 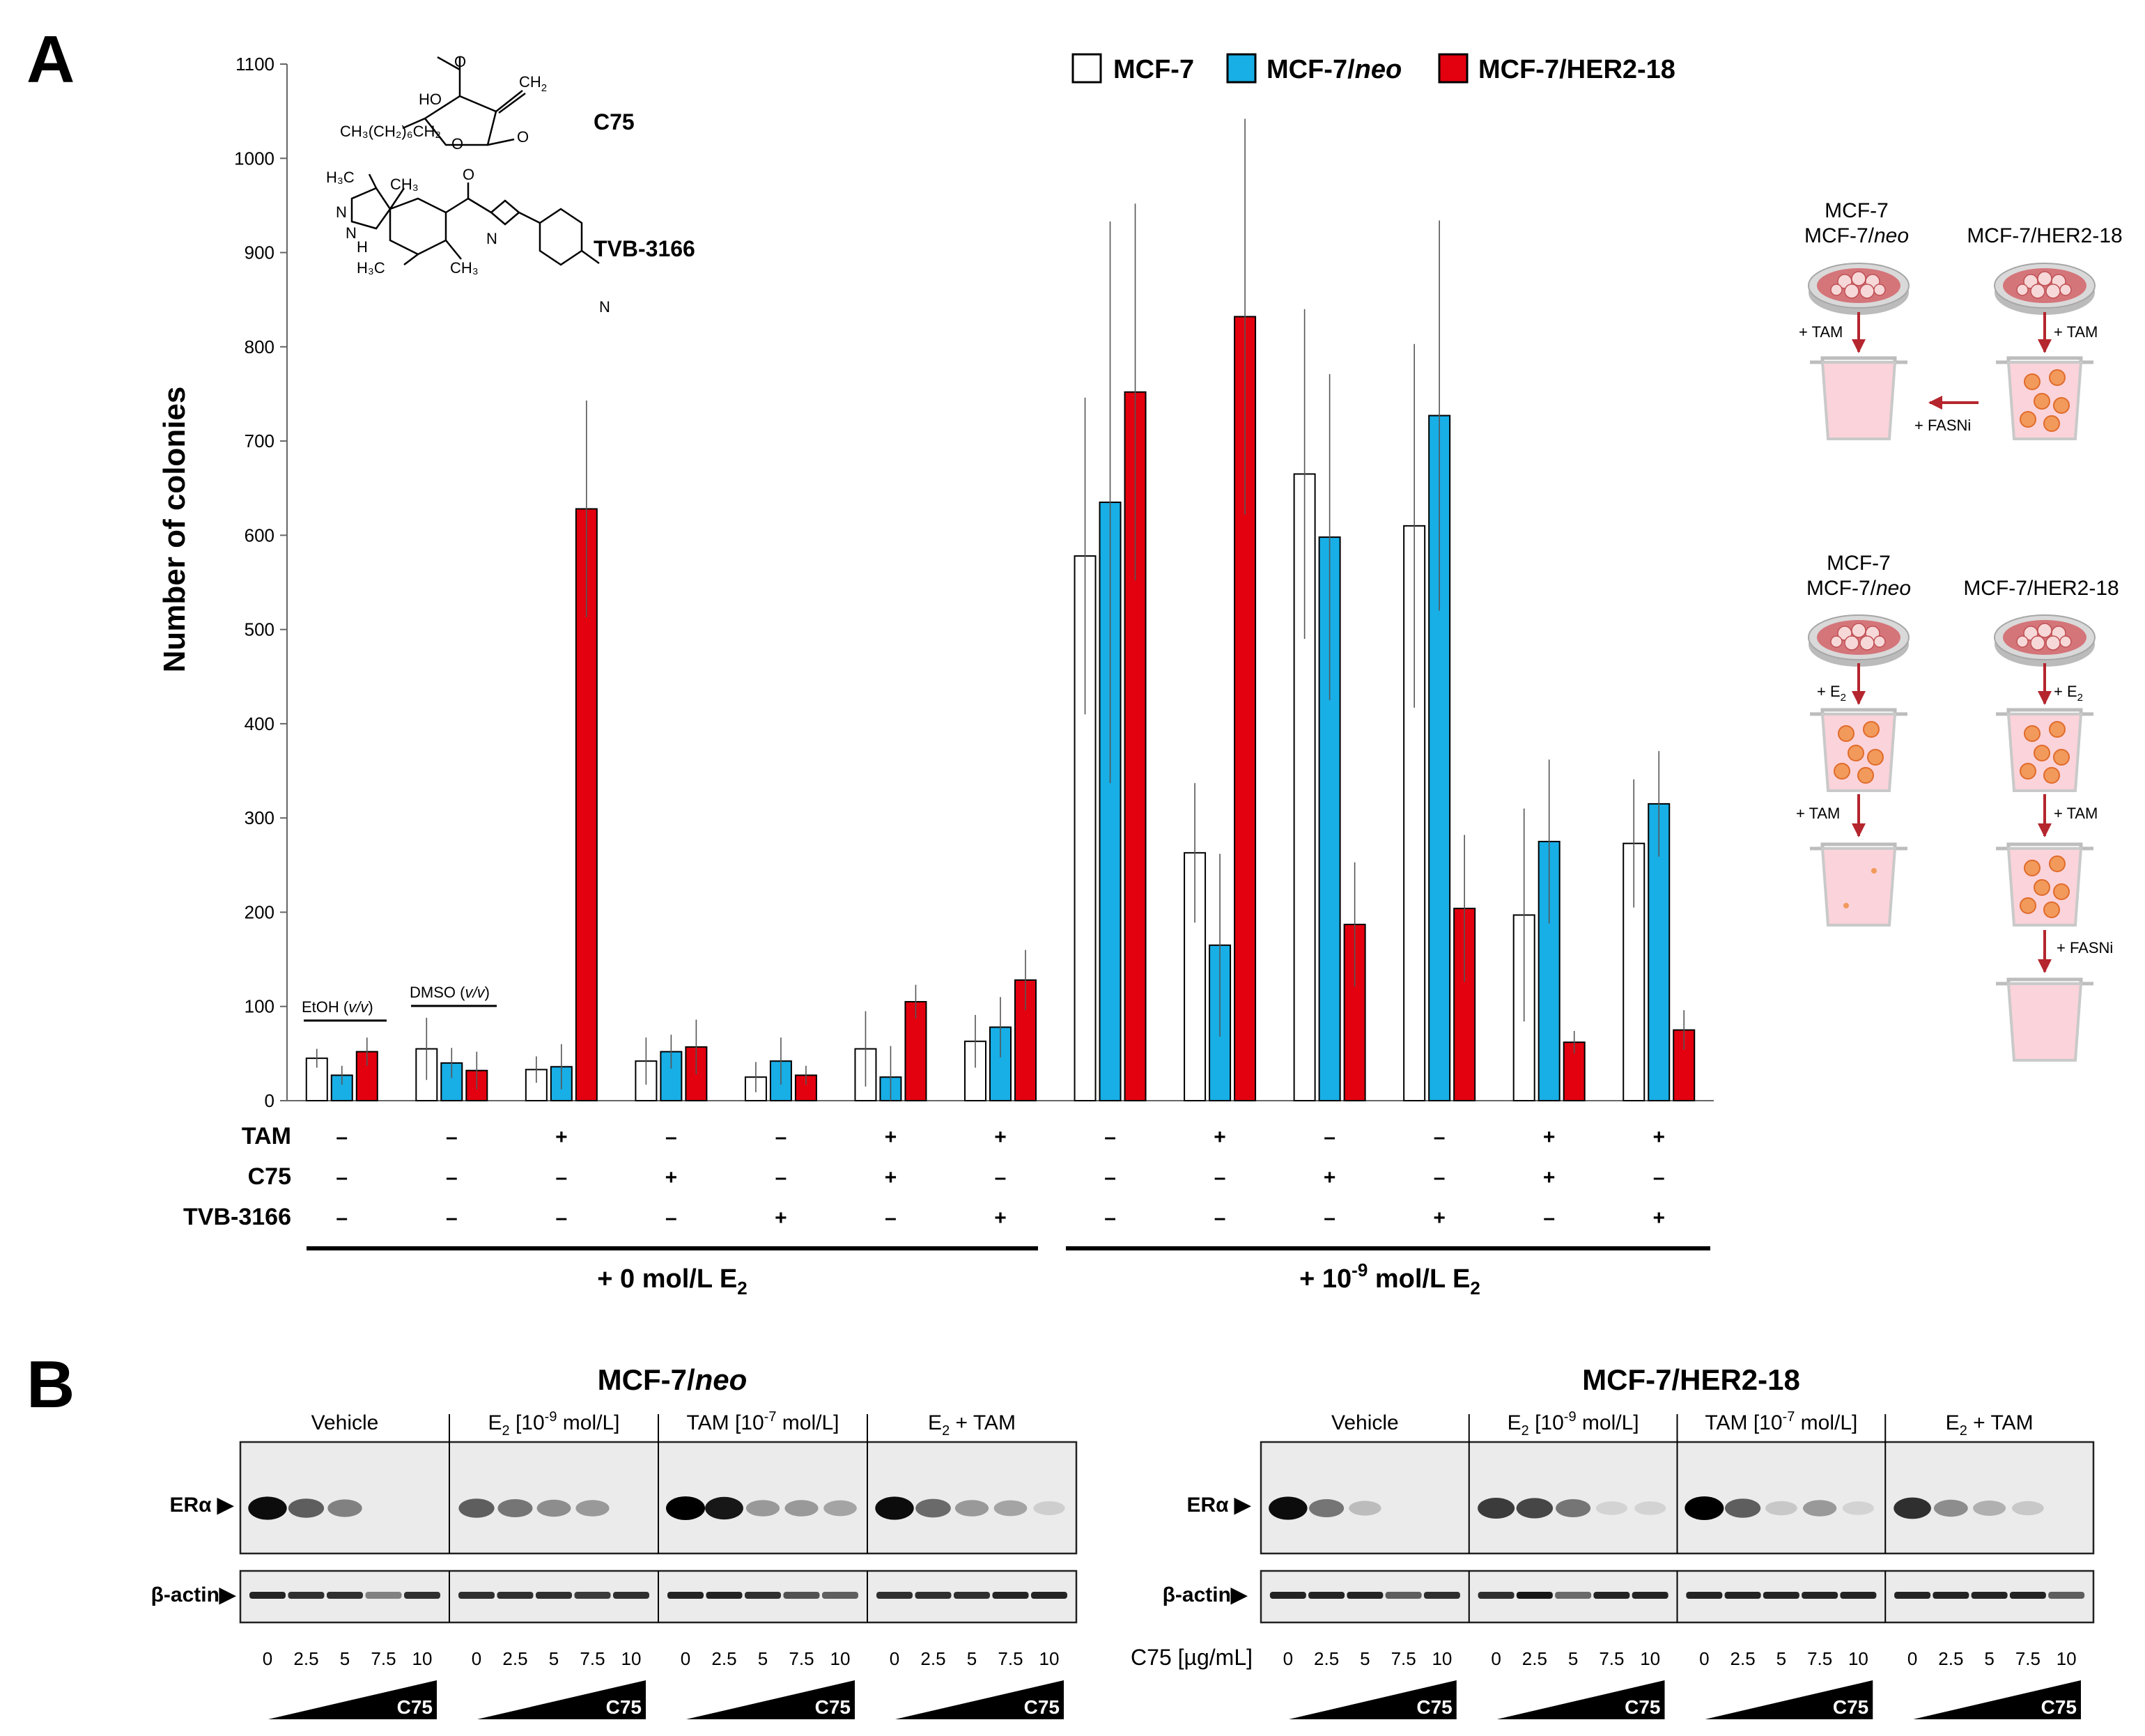 What do you see at coordinates (2076, 332) in the screenshot?
I see `schematic-top-tam-right: + TAM` at bounding box center [2076, 332].